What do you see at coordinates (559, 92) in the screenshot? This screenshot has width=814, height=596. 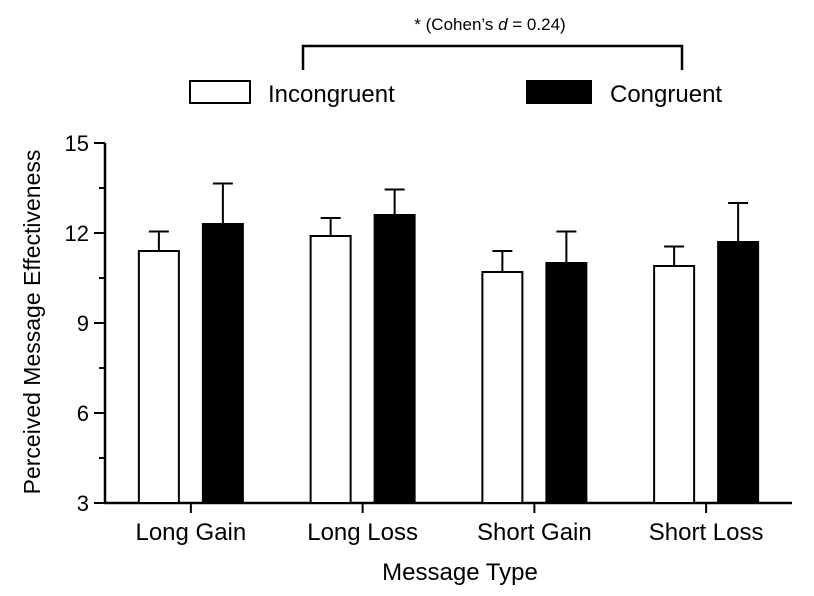 I see `legend-swatch-congruent` at bounding box center [559, 92].